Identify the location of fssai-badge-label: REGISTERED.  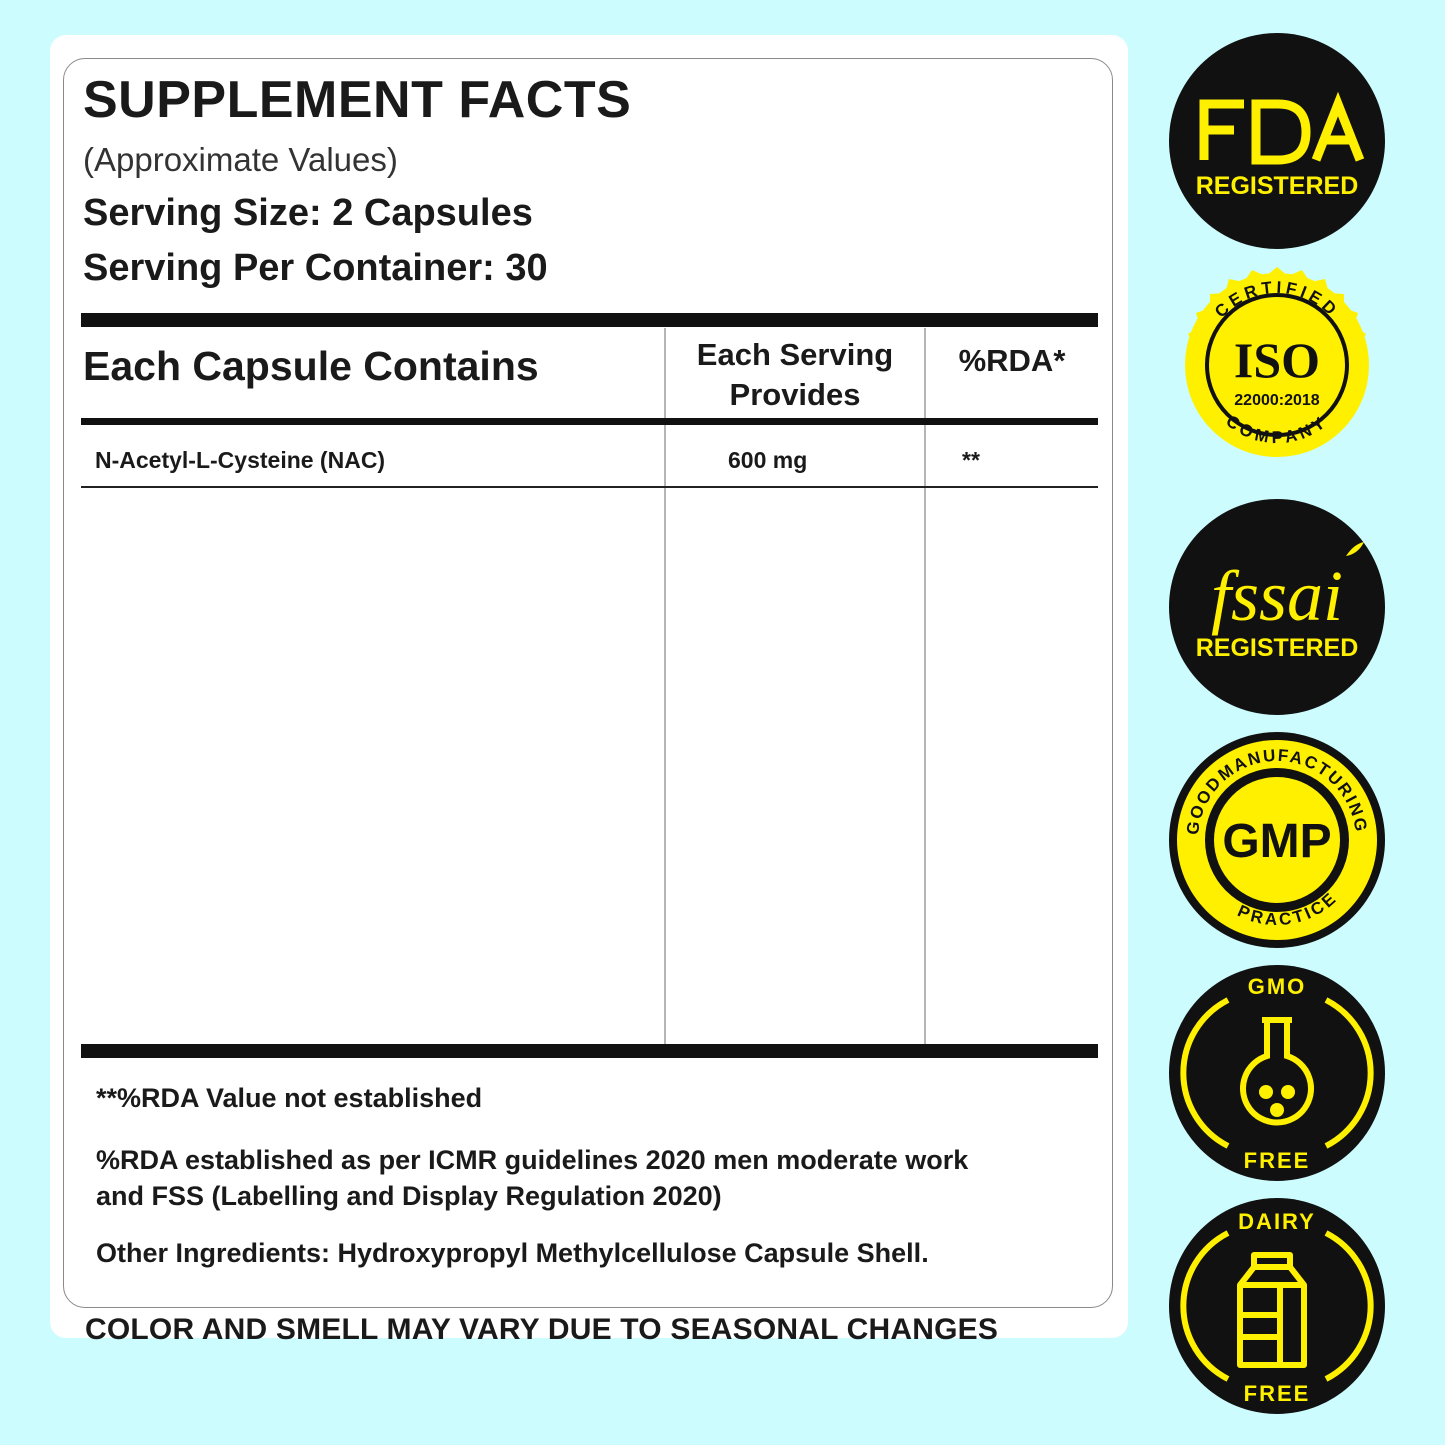
(1277, 648).